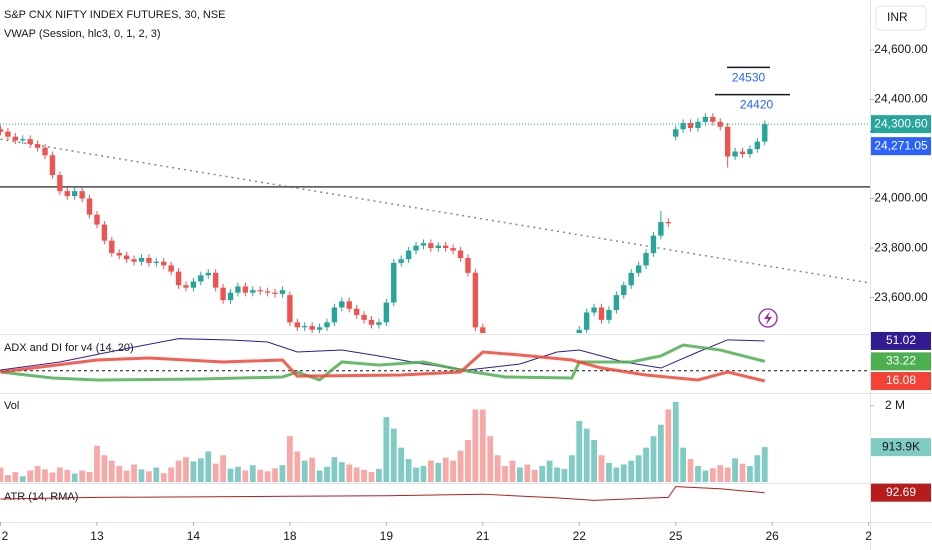 The height and width of the screenshot is (550, 932). I want to click on last-price-label: 24,300.60, so click(901, 123).